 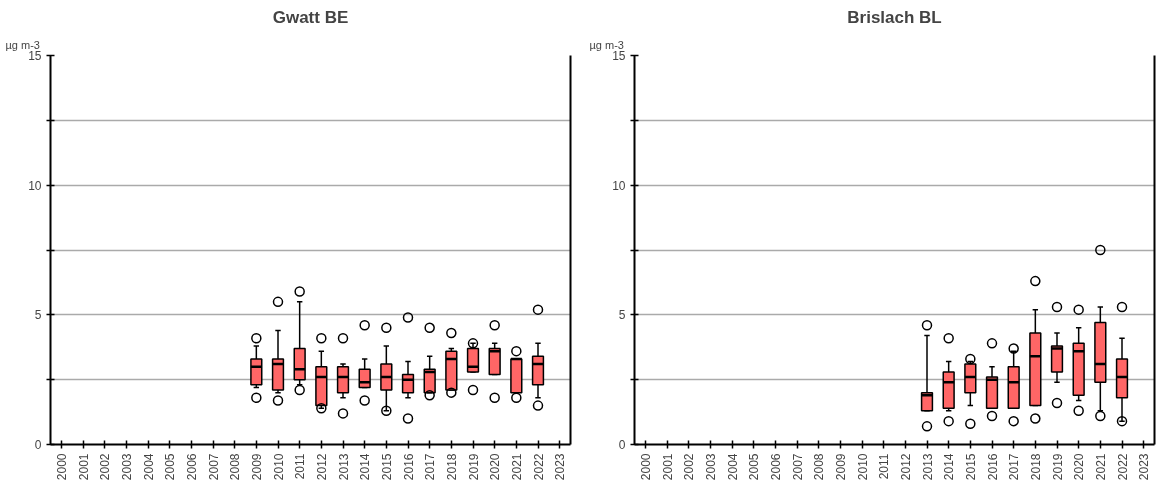 I want to click on chart-title: Brislach BL, so click(x=894, y=17).